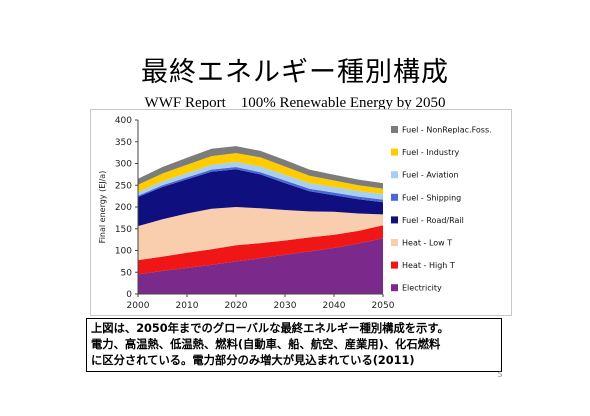  What do you see at coordinates (123, 208) in the screenshot?
I see `y-tick-label: 200` at bounding box center [123, 208].